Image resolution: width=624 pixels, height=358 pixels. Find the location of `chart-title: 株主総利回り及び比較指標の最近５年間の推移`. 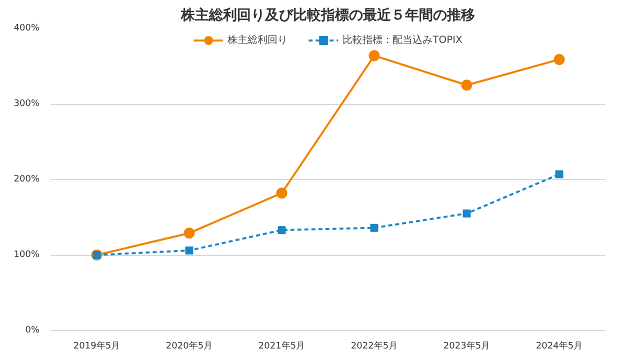

chart-title: 株主総利回り及び比較指標の最近５年間の推移 is located at coordinates (327, 15).